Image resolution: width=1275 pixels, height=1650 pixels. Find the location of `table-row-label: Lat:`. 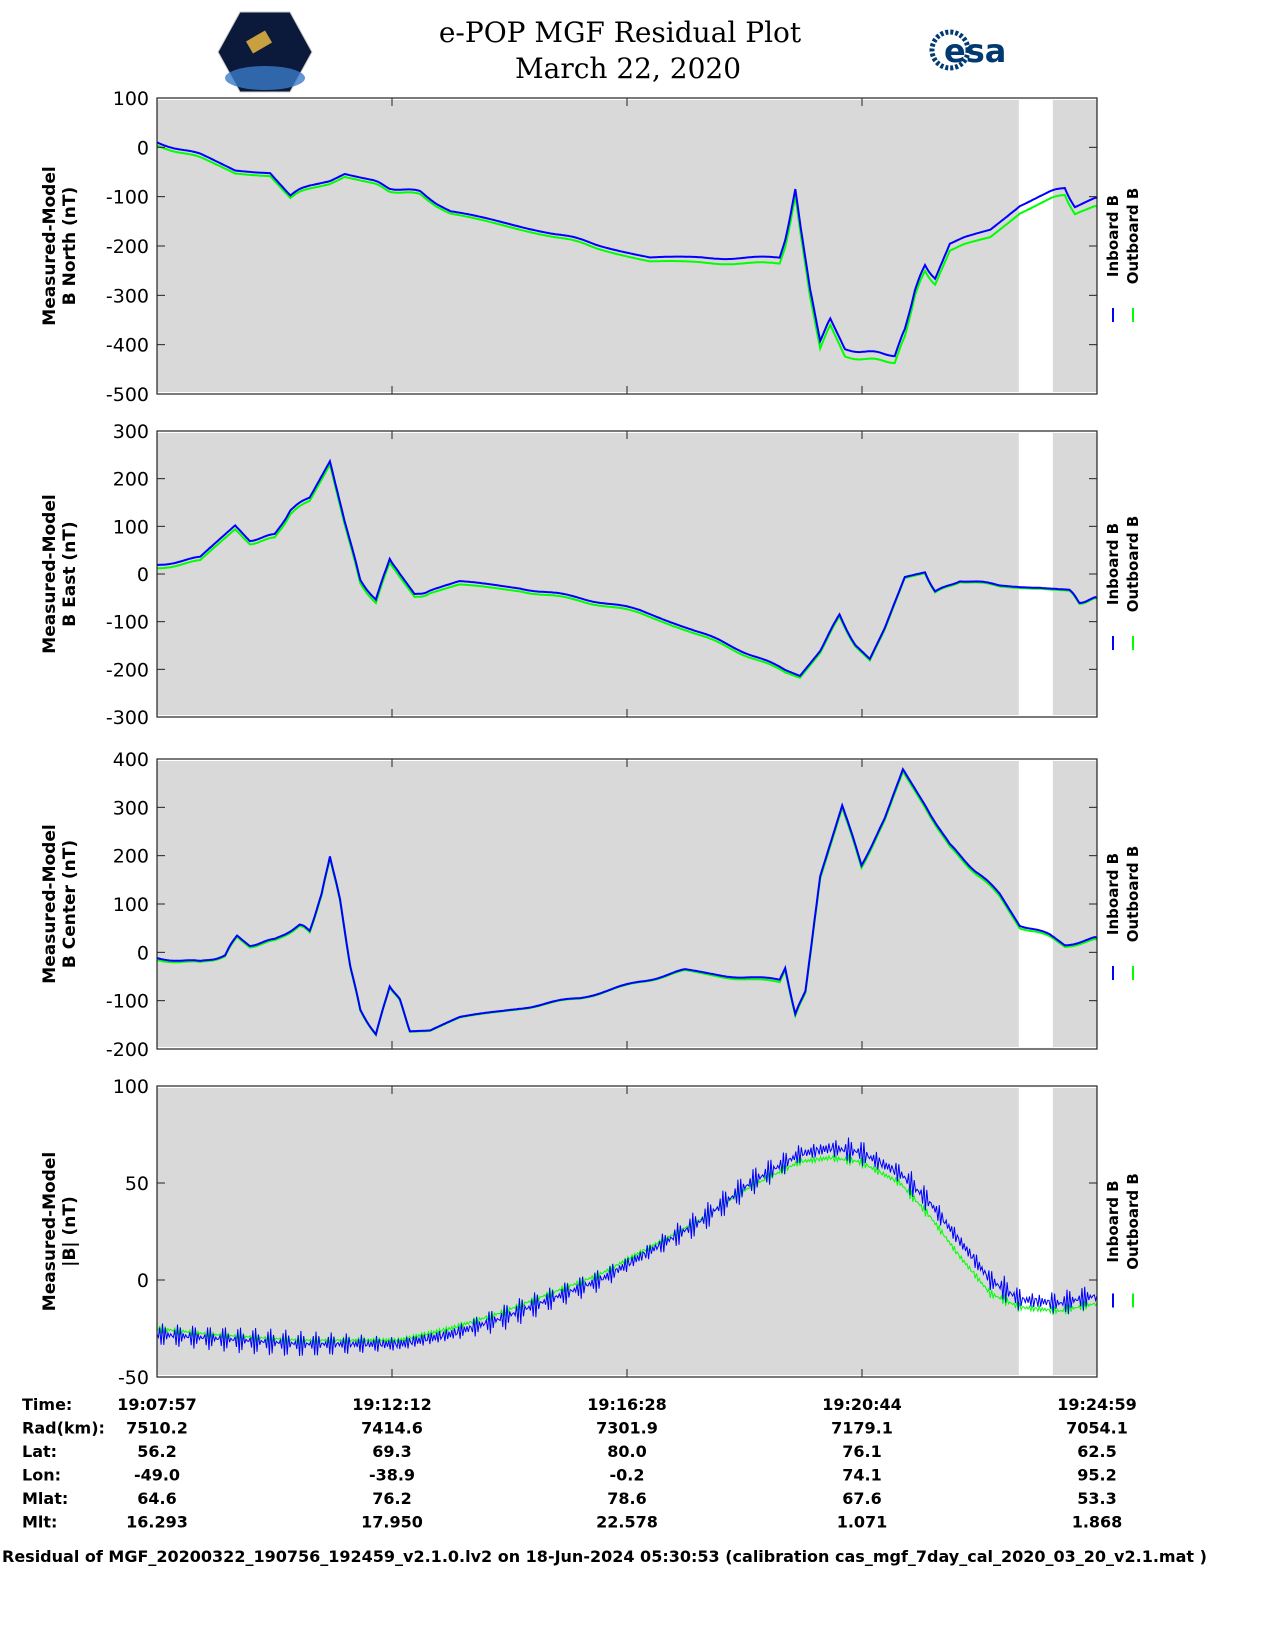

table-row-label: Lat: is located at coordinates (39, 1451).